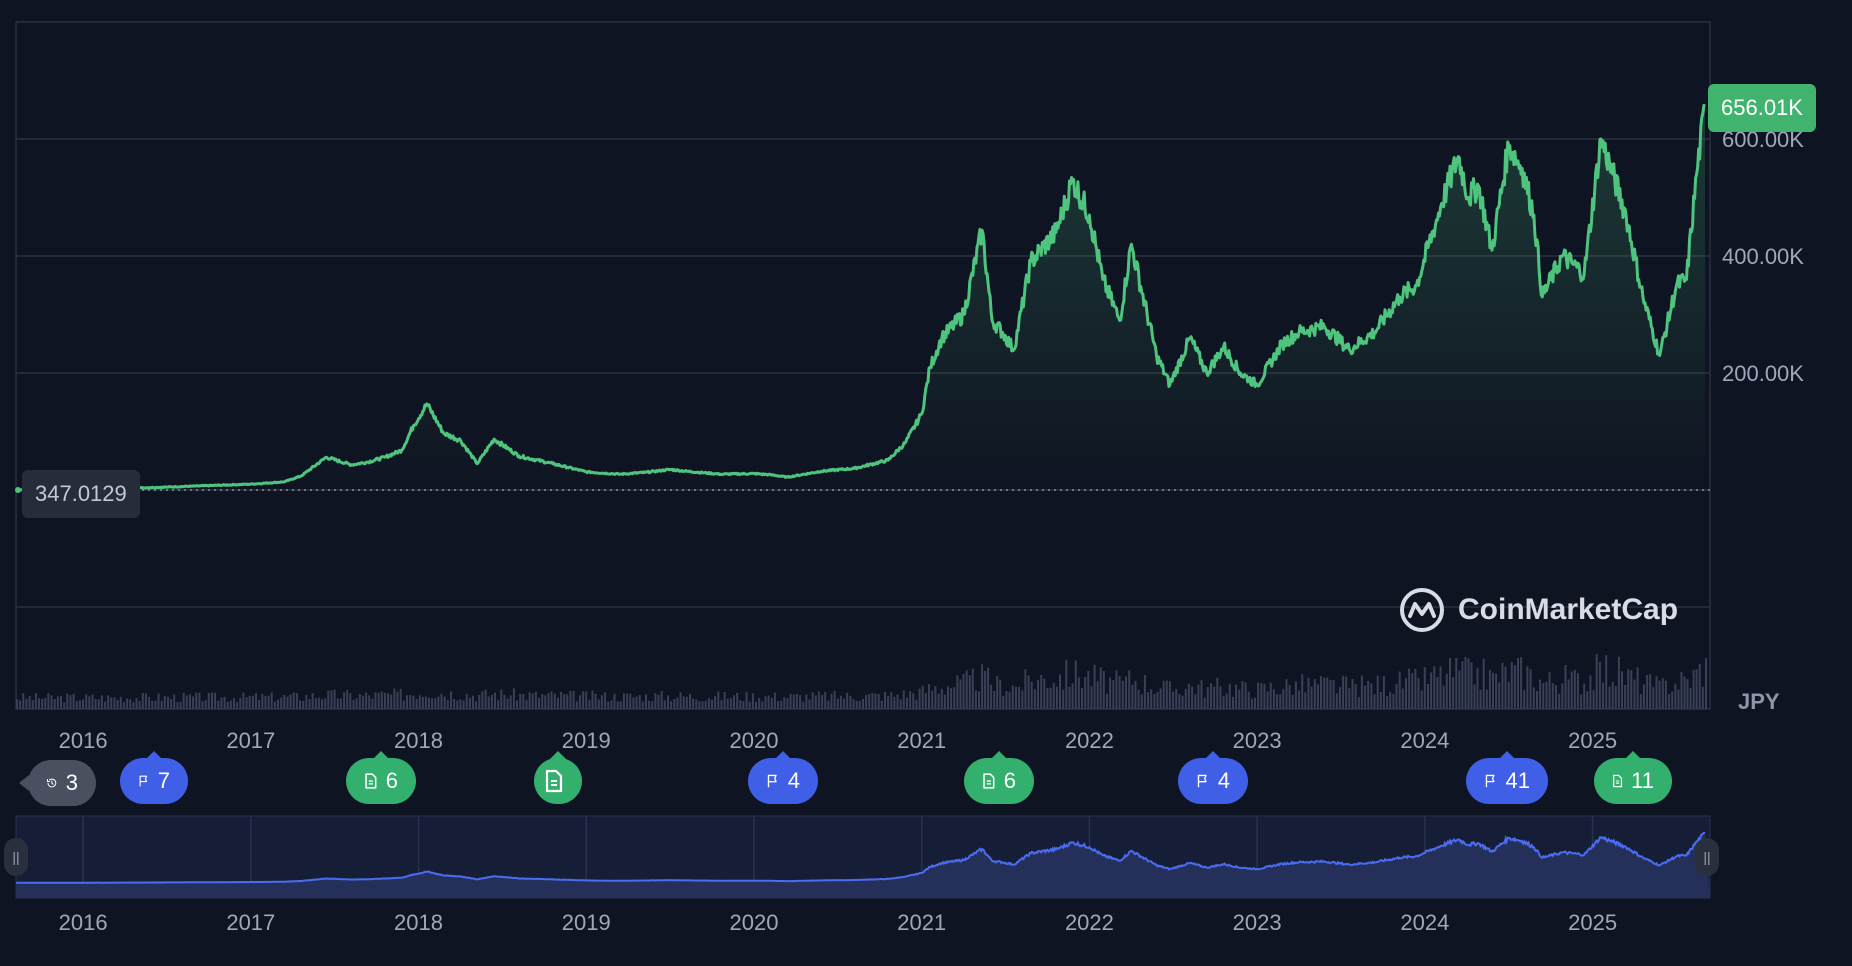  I want to click on navigator-right-handle: ||, so click(1707, 857).